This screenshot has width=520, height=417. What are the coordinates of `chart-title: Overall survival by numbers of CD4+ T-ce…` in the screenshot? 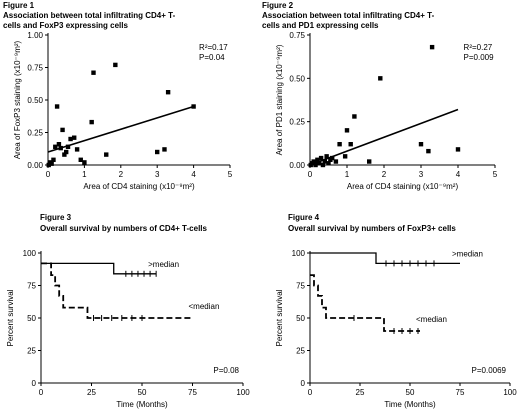 It's located at (124, 228).